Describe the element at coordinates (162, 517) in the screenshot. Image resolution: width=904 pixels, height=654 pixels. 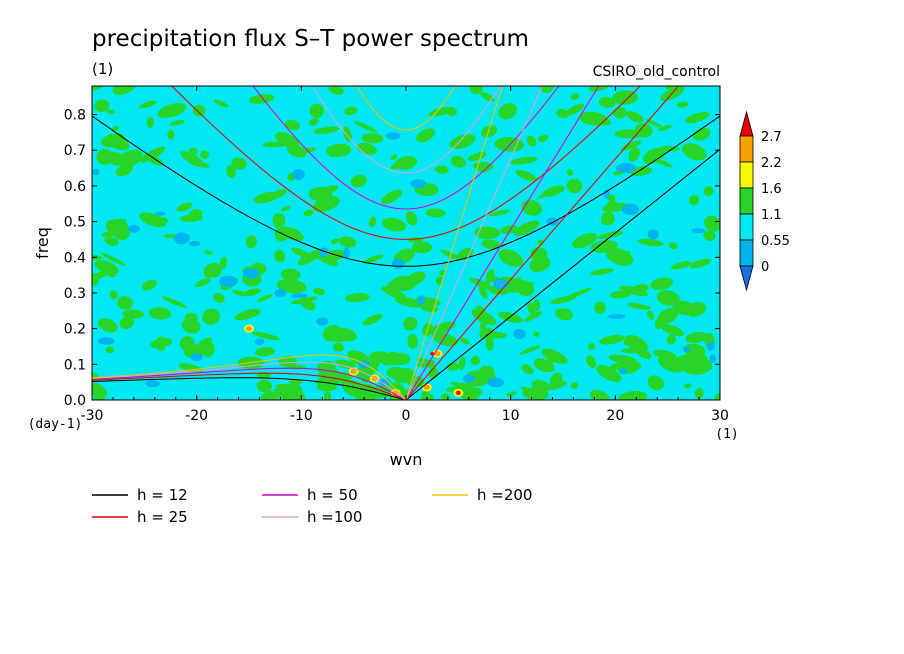
I see `legend-label: h = 25` at that location.